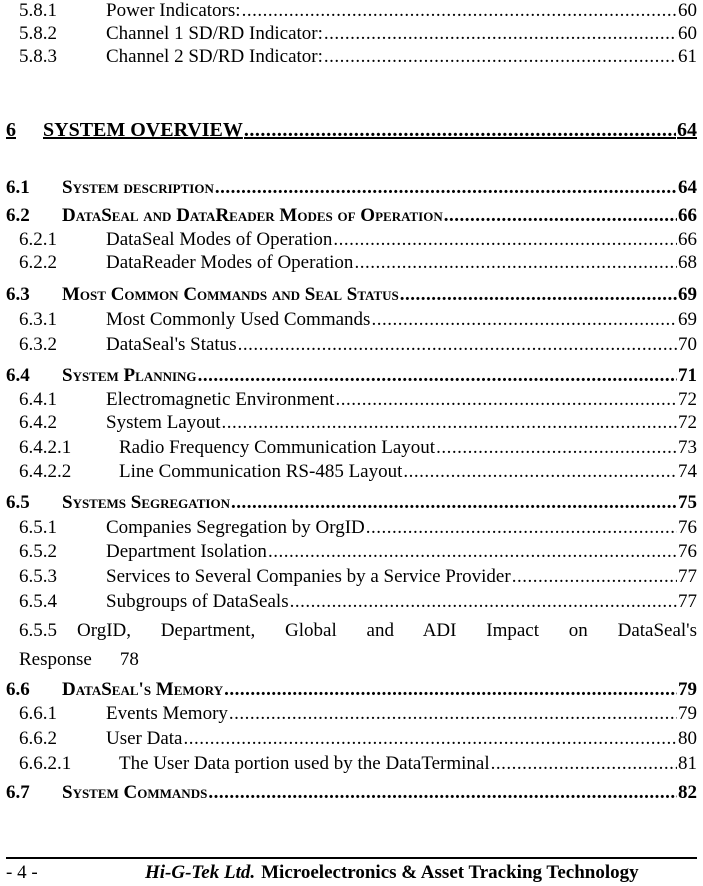  What do you see at coordinates (351, 130) in the screenshot?
I see `toc-entry: 6 SYSTEM OVERVIEW 64` at bounding box center [351, 130].